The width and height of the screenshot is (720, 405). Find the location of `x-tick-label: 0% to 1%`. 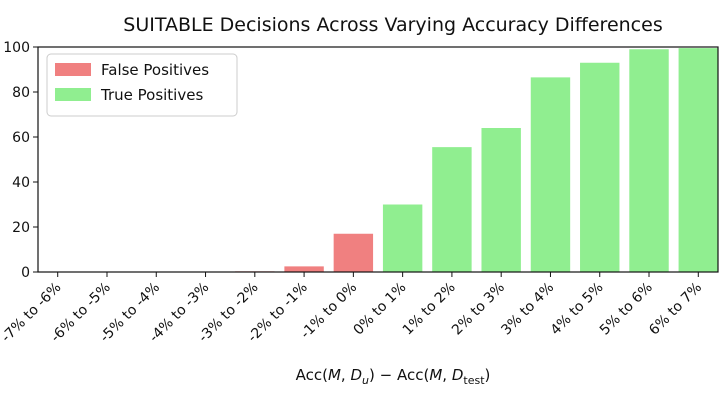

x-tick-label: 0% to 1% is located at coordinates (380, 309).